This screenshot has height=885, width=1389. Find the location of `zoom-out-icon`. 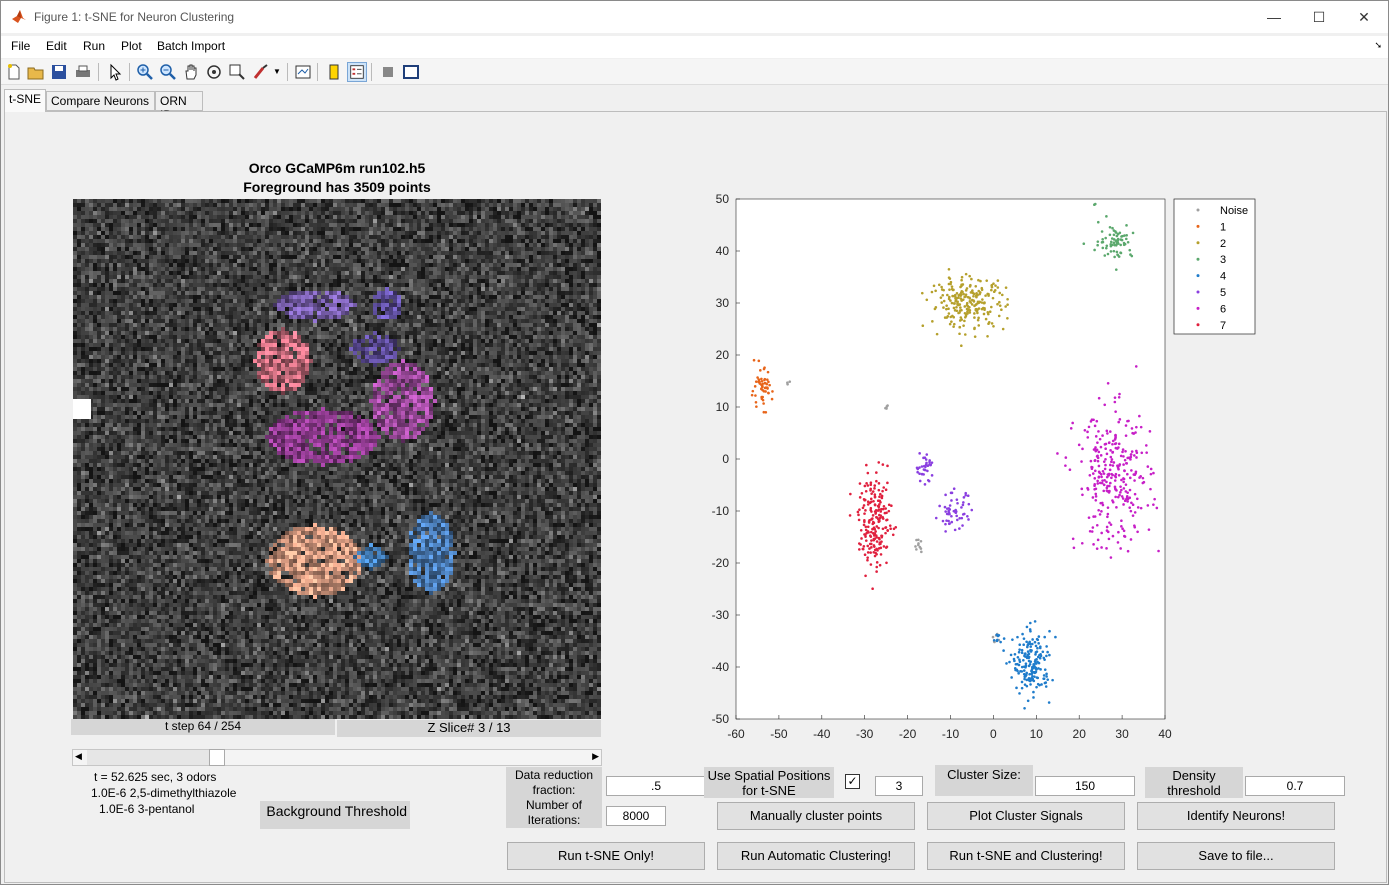

zoom-out-icon is located at coordinates (168, 72).